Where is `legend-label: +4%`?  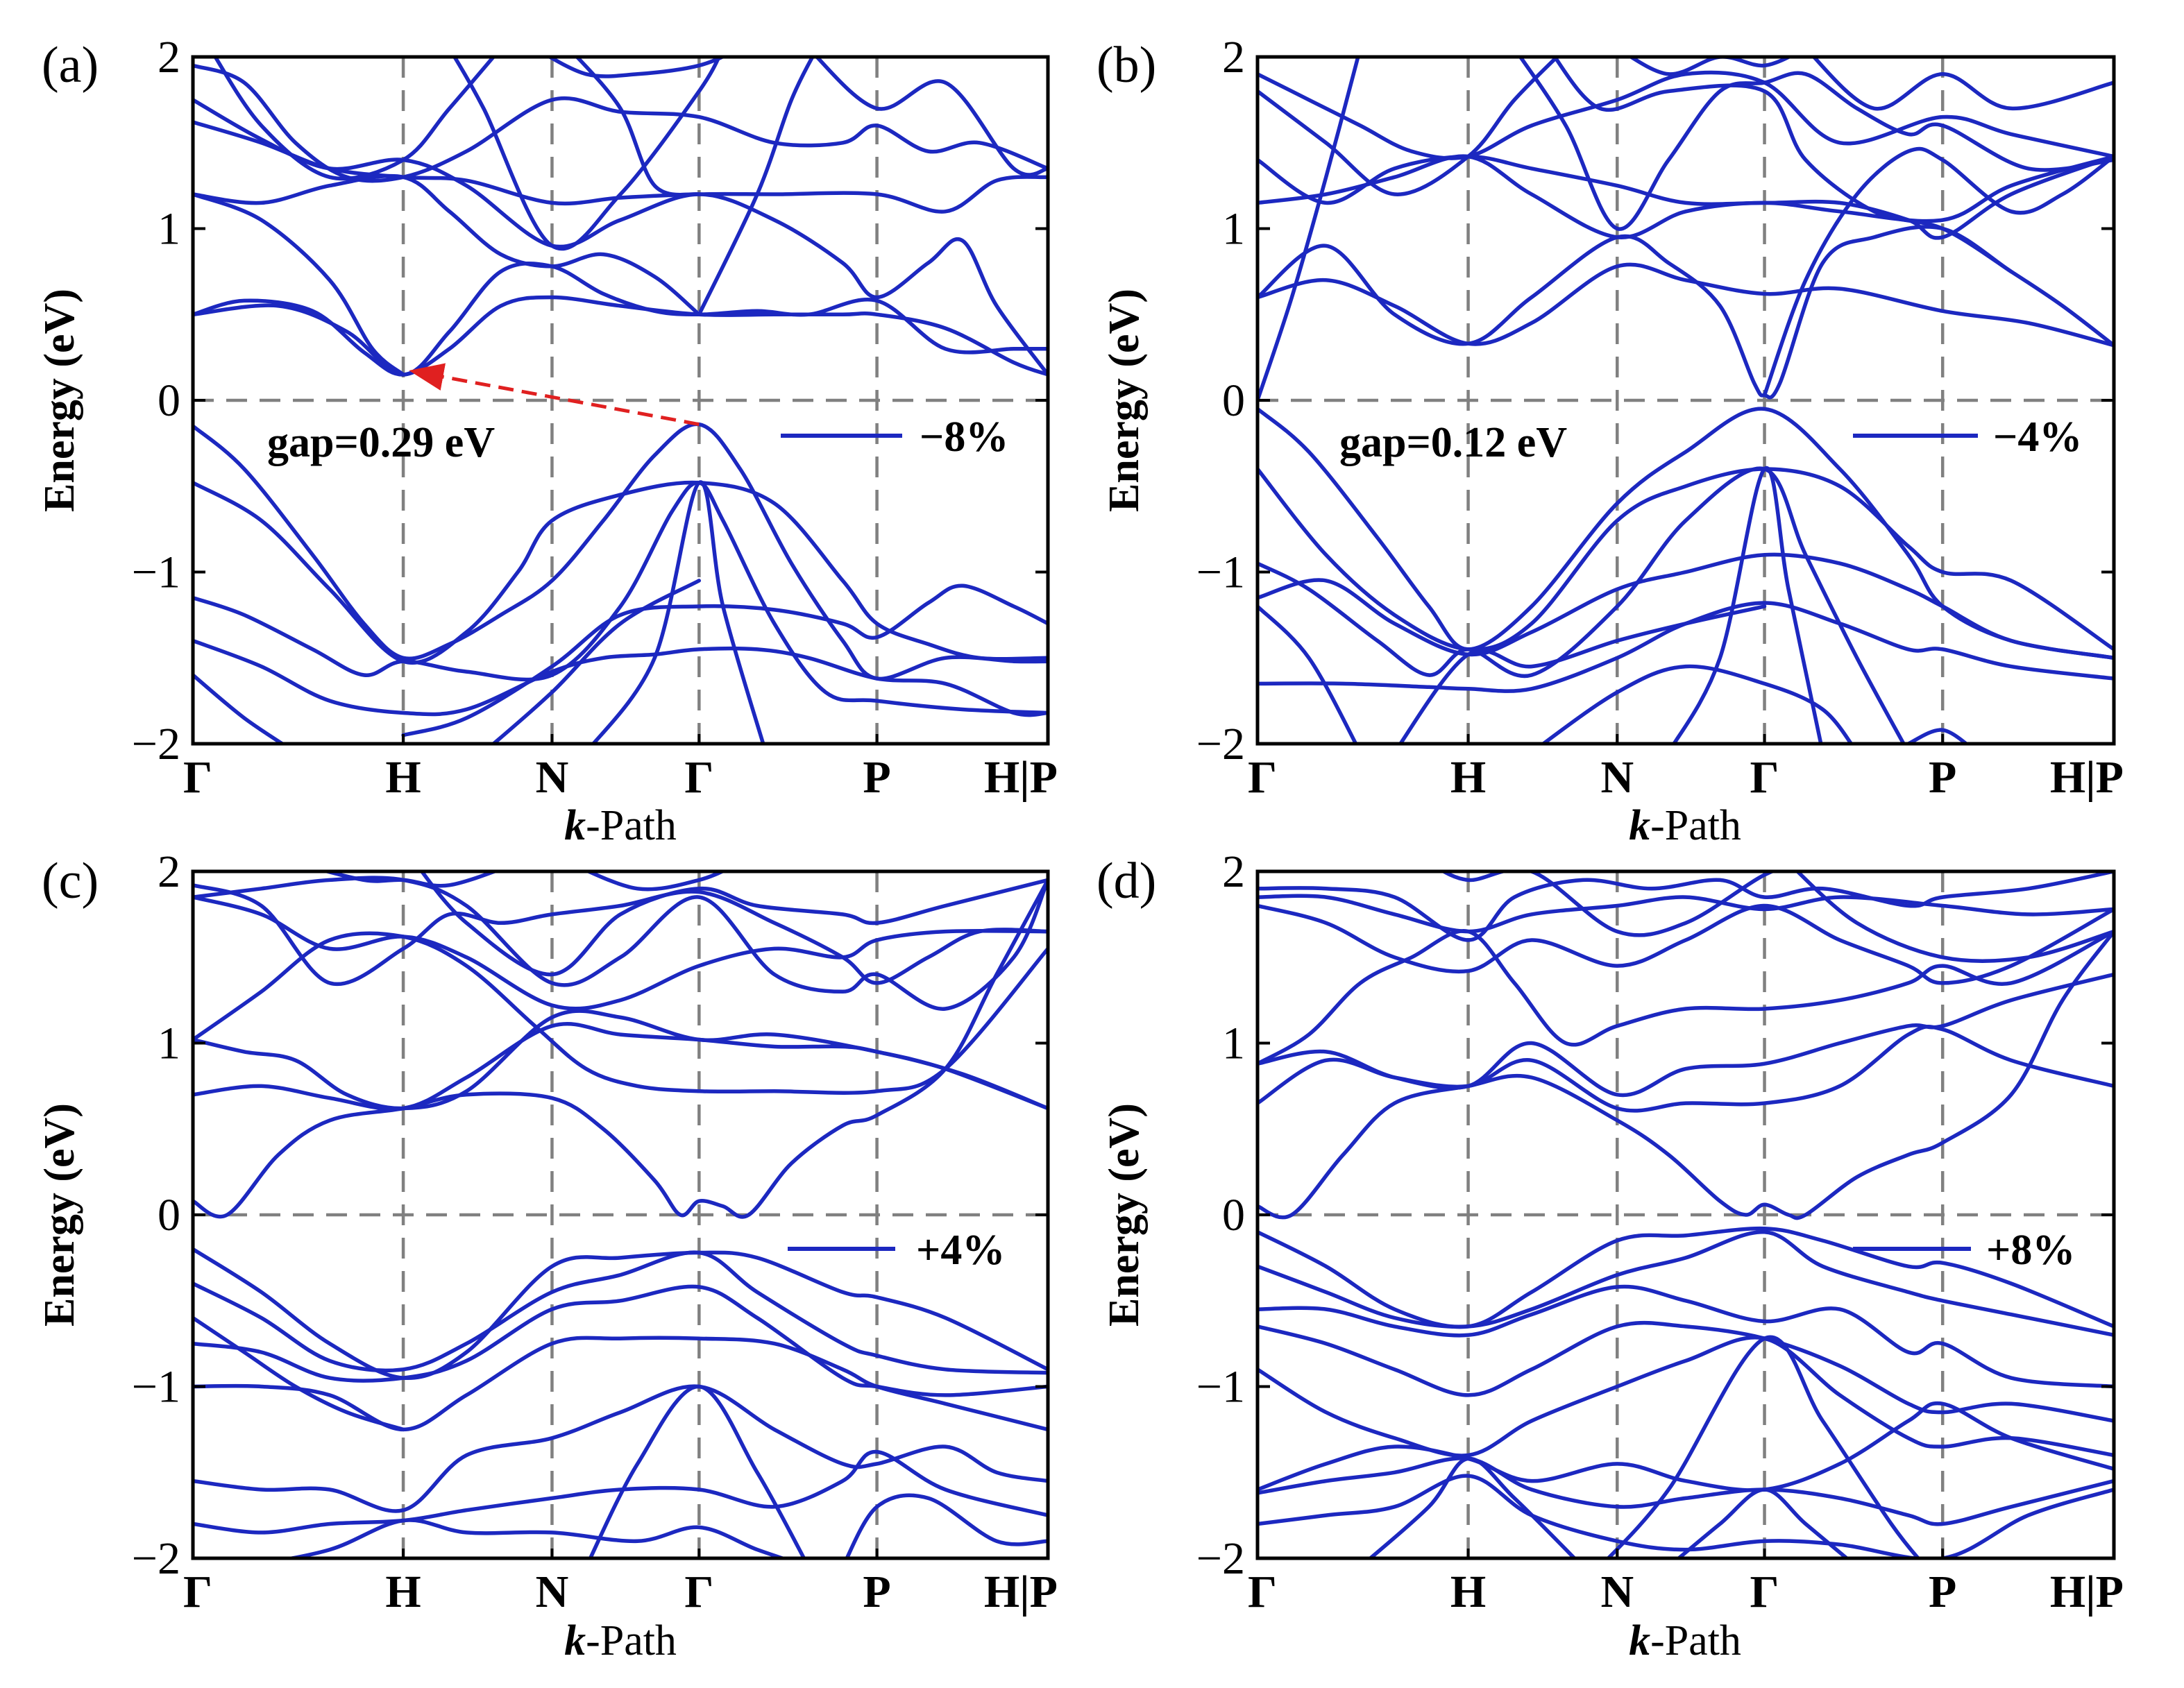 legend-label: +4% is located at coordinates (960, 1250).